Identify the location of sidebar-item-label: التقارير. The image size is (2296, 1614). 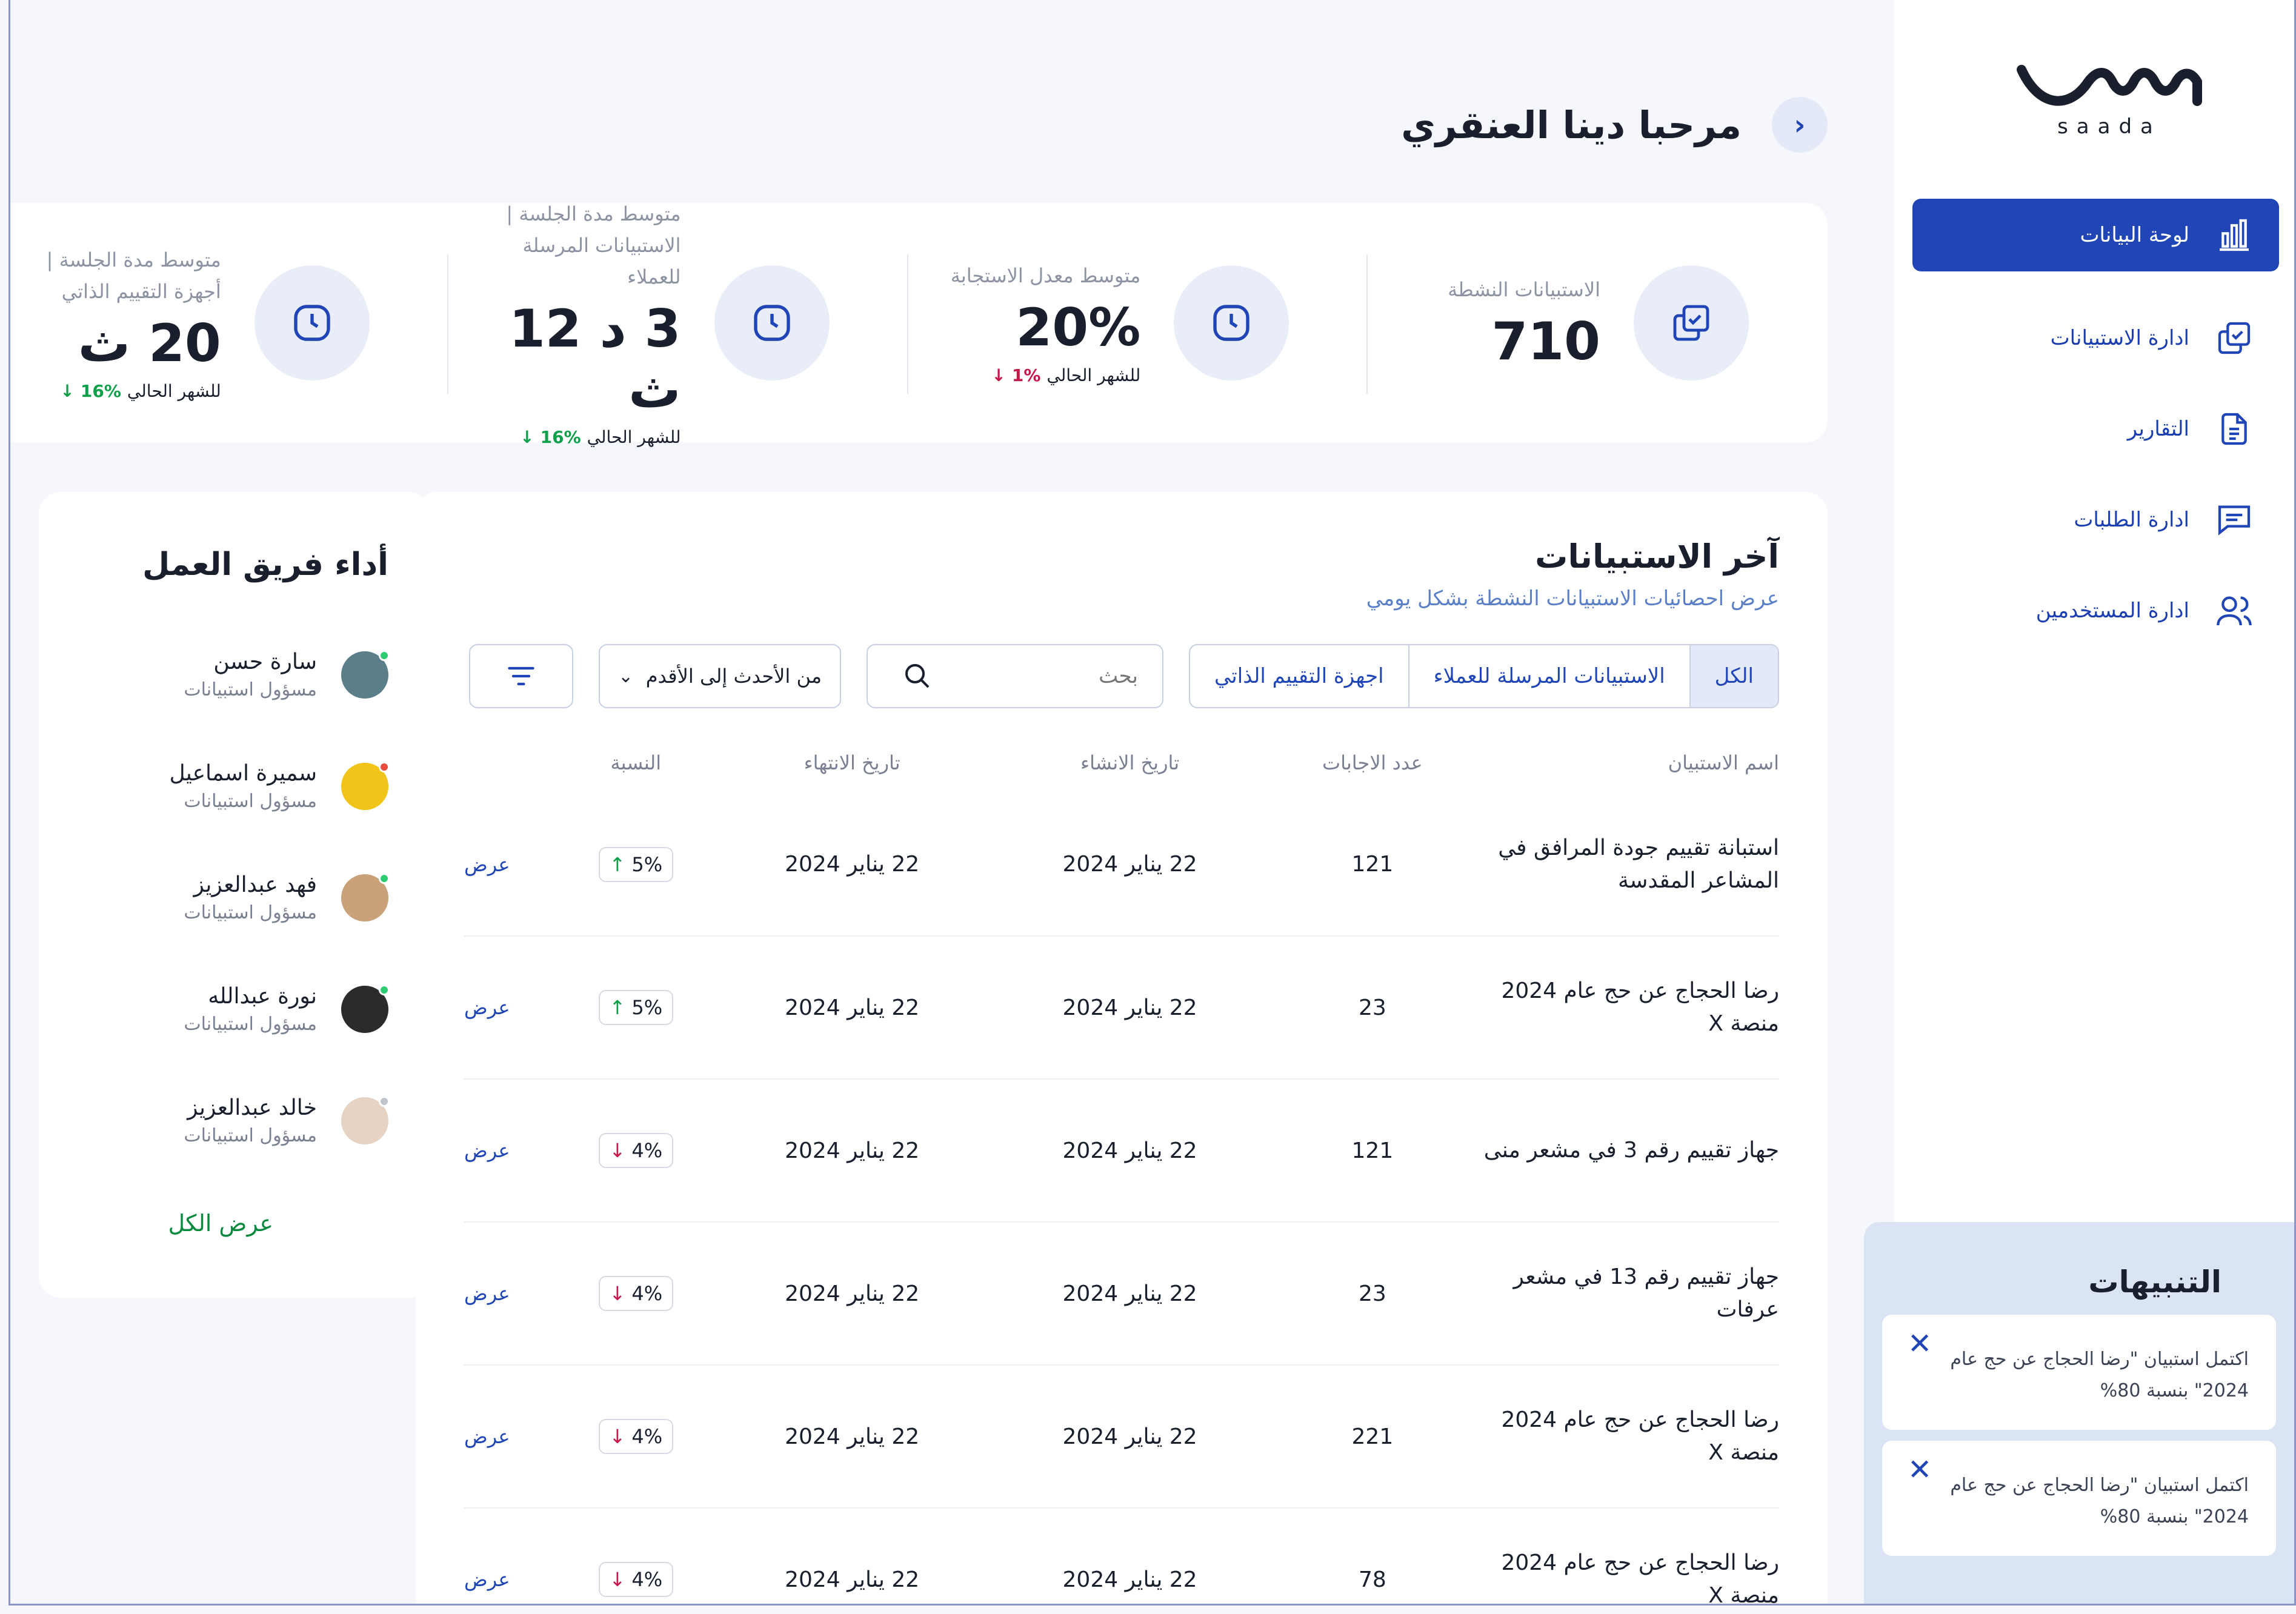
(2158, 429).